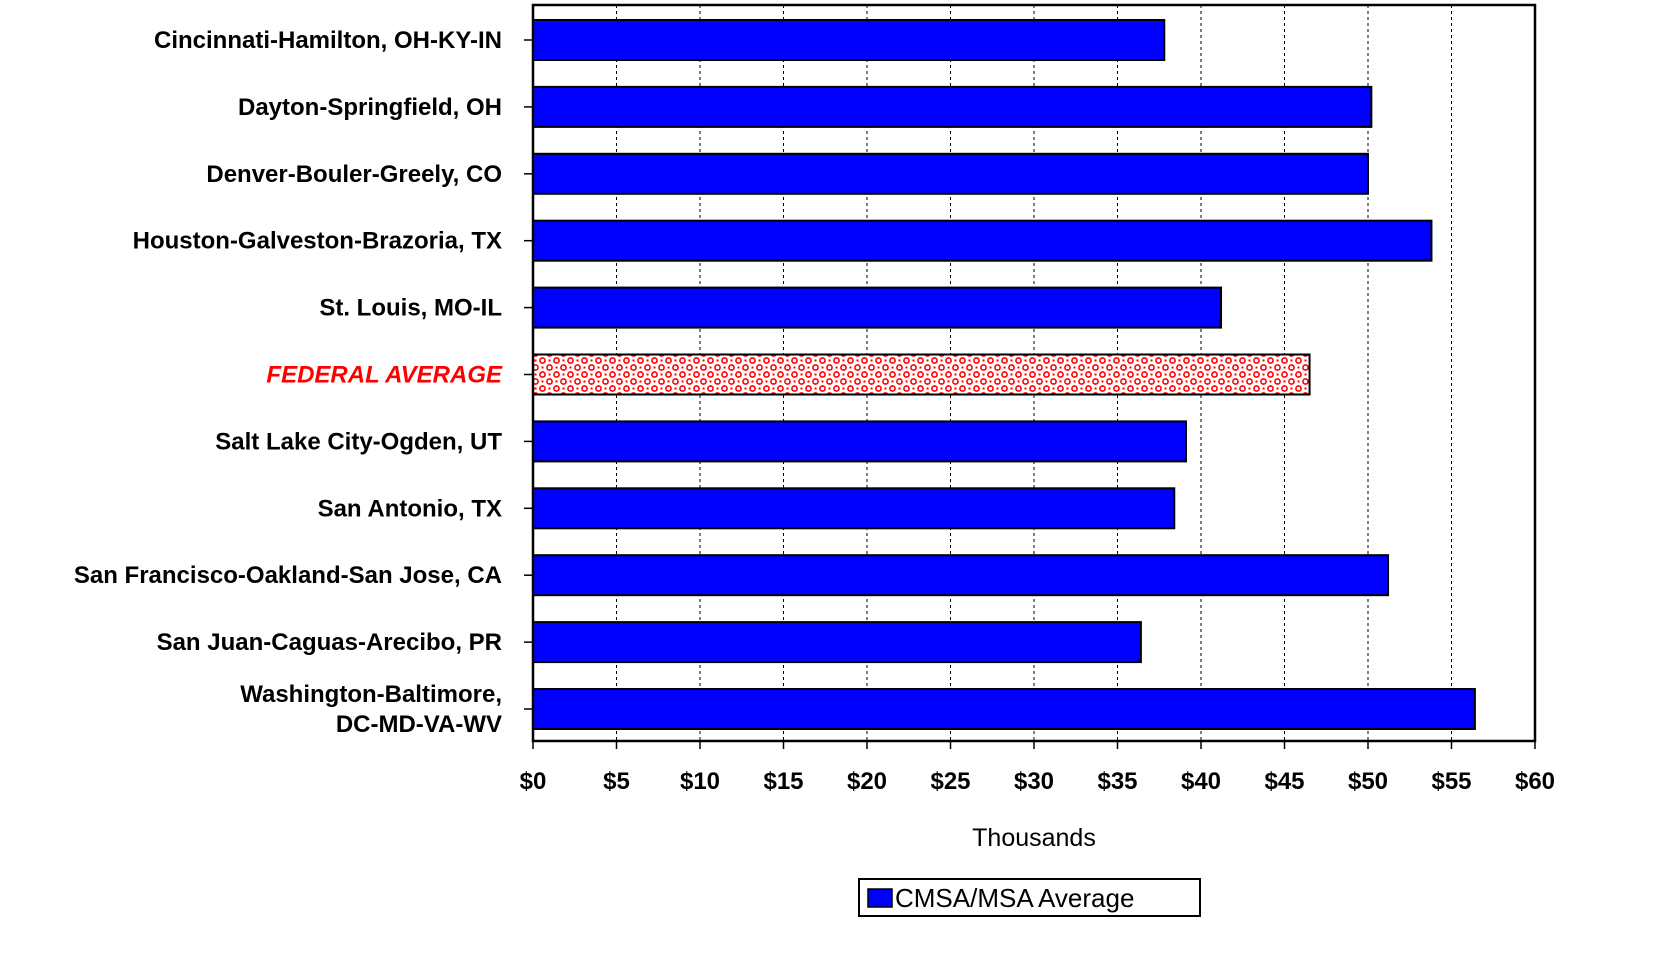 The width and height of the screenshot is (1673, 979). What do you see at coordinates (358, 441) in the screenshot?
I see `category-label: Salt Lake City-Ogden, UT` at bounding box center [358, 441].